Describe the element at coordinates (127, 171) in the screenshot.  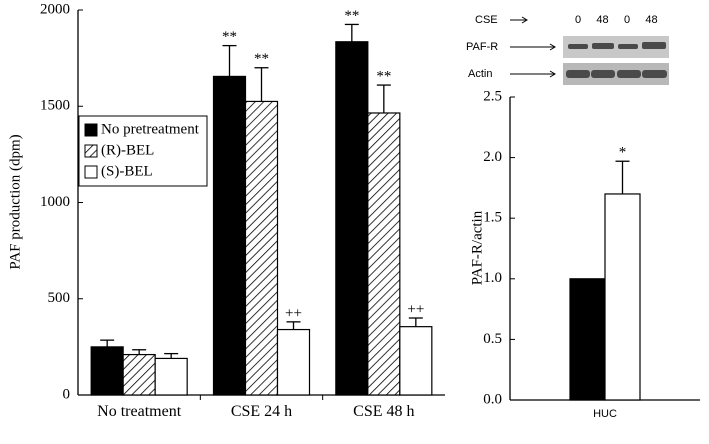
I see `legend-label: (S)-BEL` at that location.